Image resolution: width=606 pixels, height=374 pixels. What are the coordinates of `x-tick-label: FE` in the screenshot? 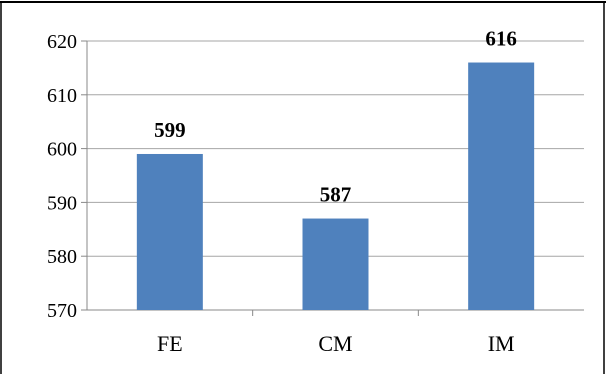 It's located at (170, 343).